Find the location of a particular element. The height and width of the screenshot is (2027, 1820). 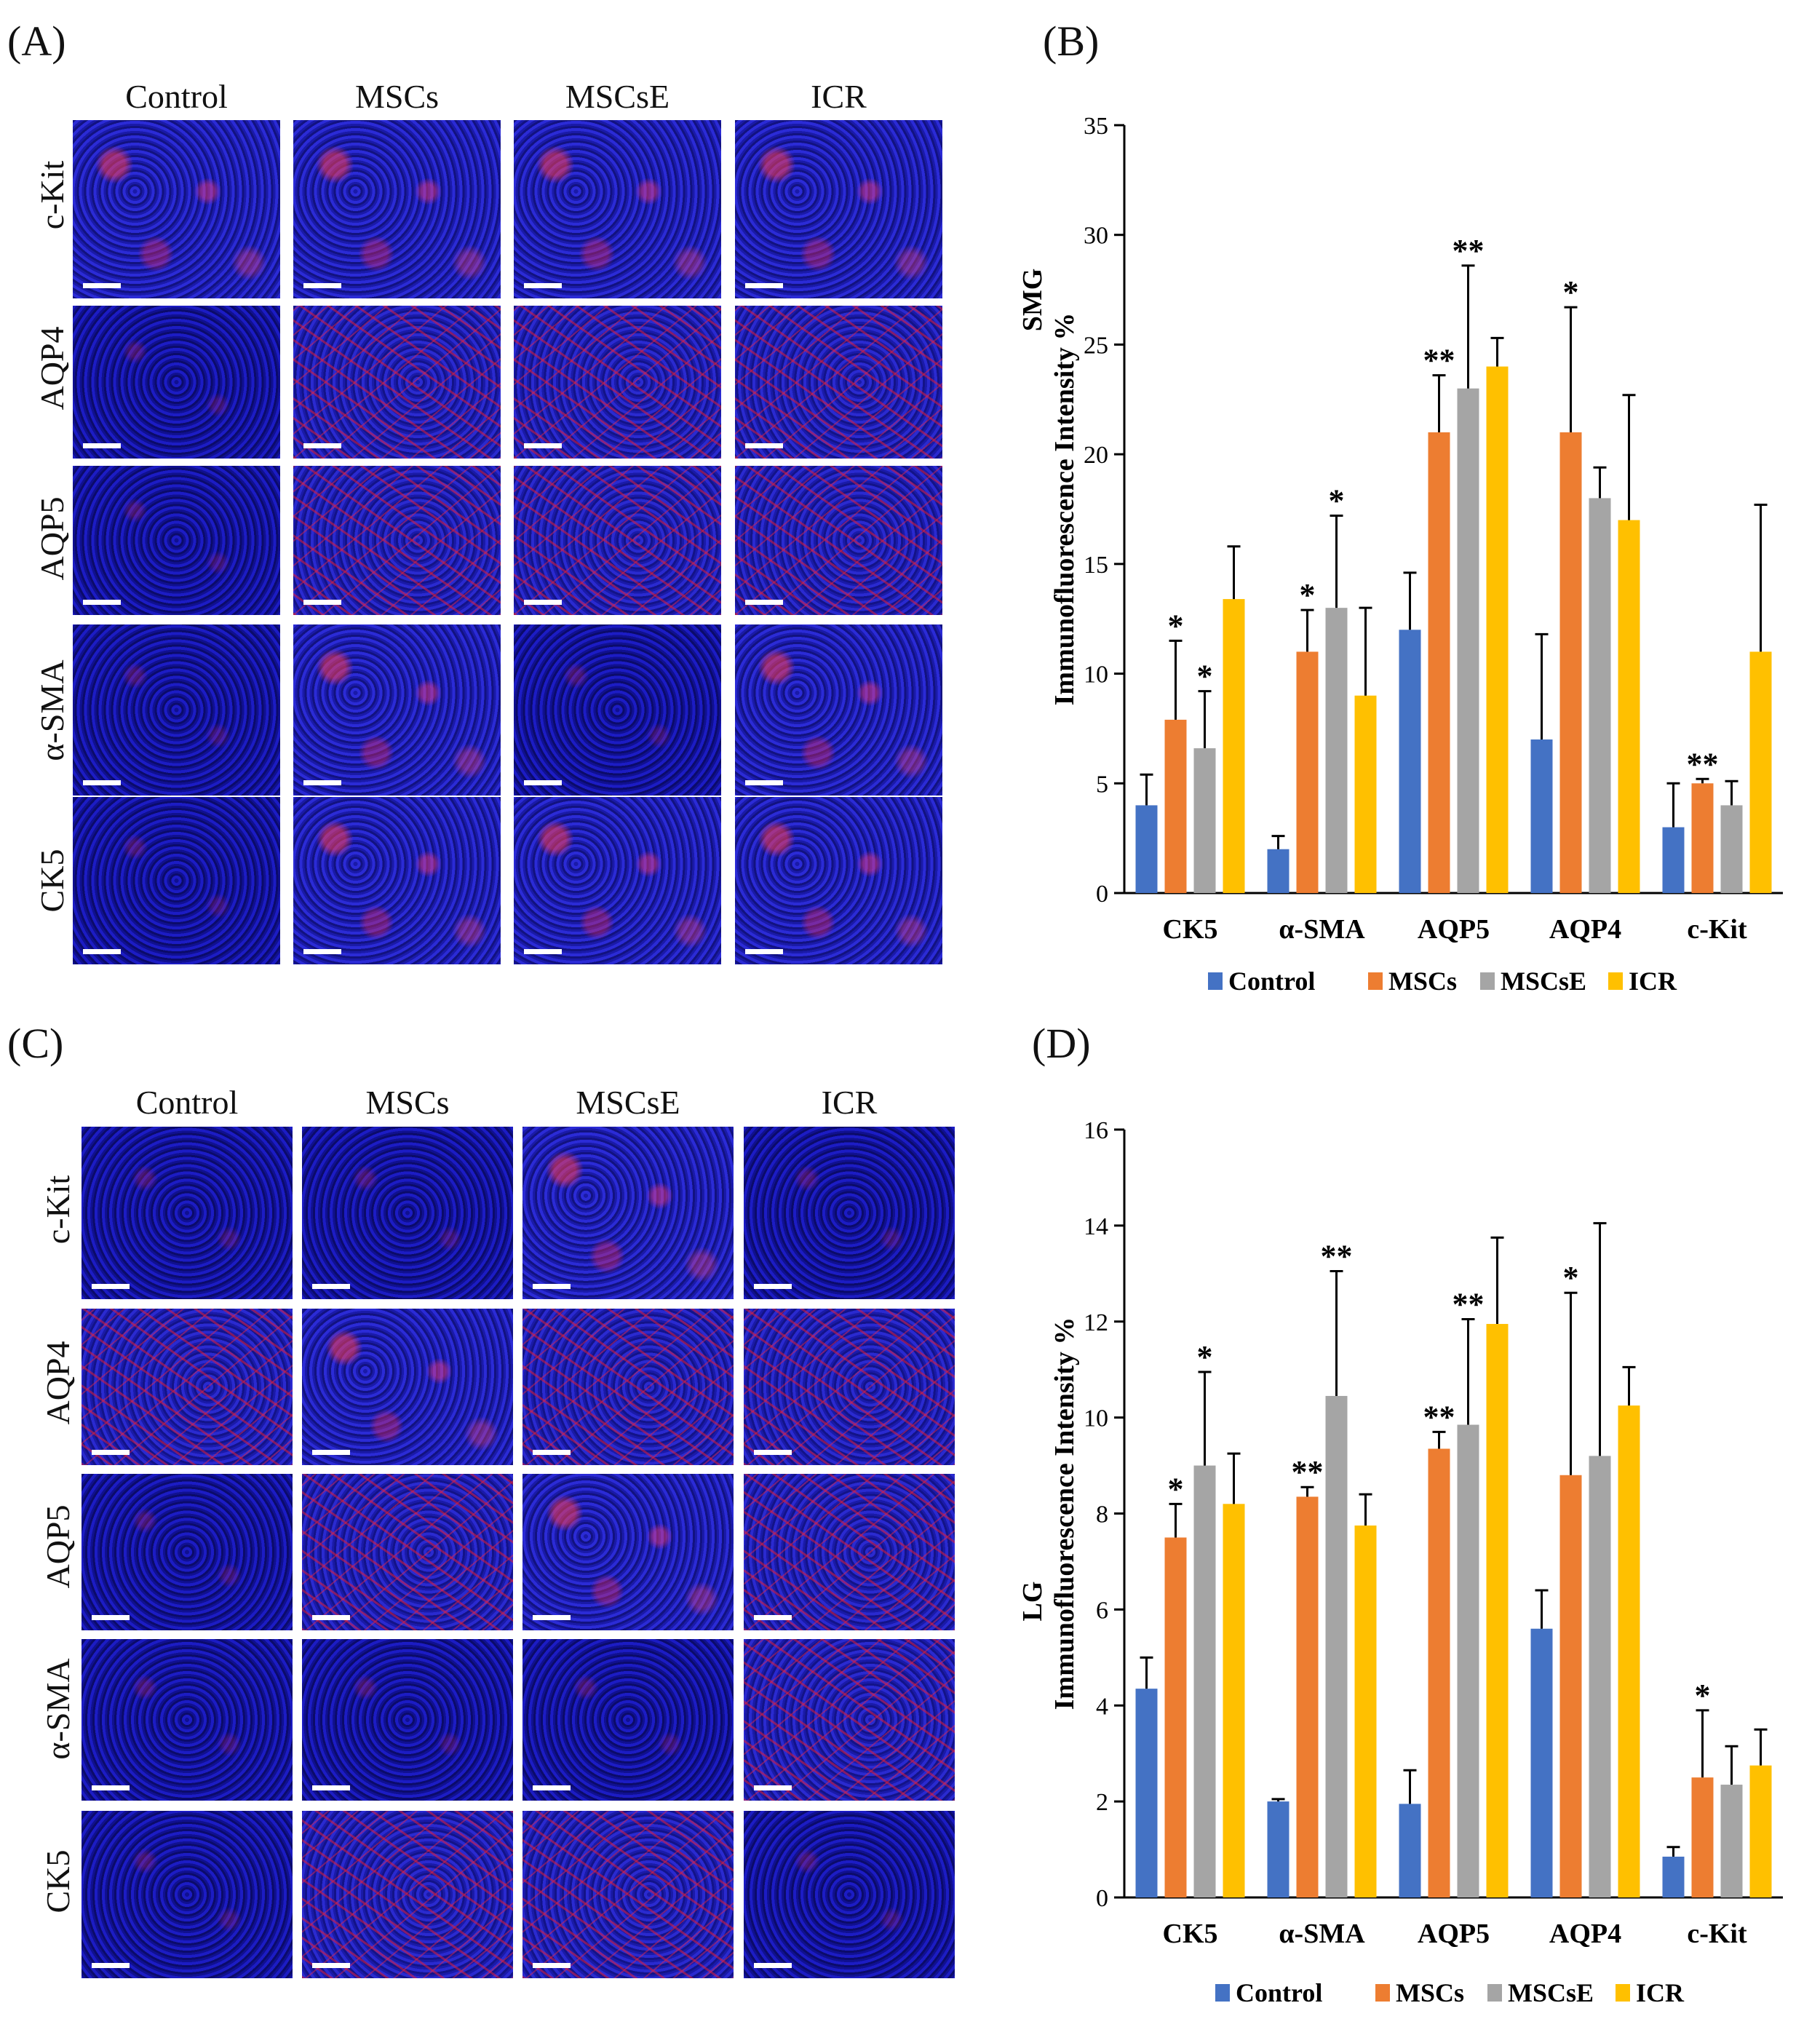

y-axis-label: Immunofluorescence Intensity % is located at coordinates (1064, 509).